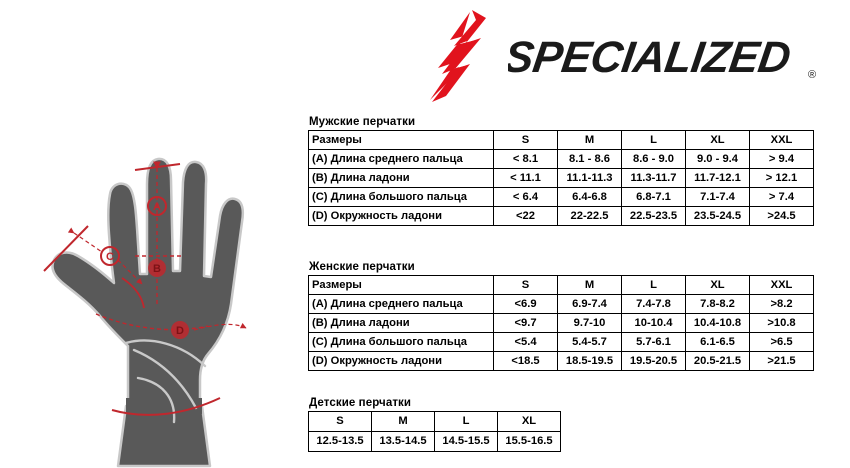 This screenshot has height=468, width=850. What do you see at coordinates (781, 342) in the screenshot?
I see `cell-value: >6.5` at bounding box center [781, 342].